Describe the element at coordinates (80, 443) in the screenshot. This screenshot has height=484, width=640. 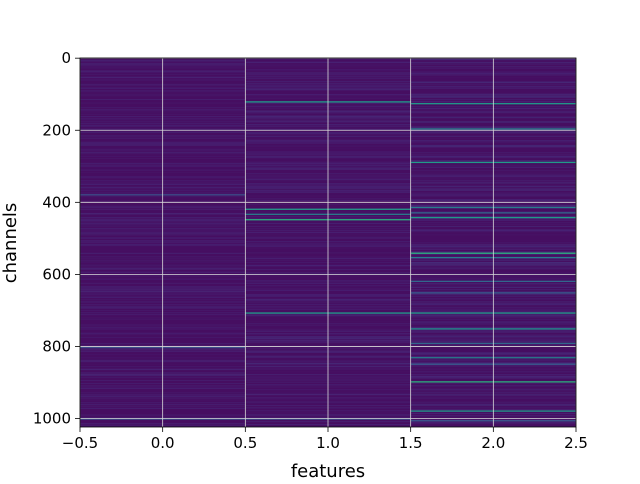
I see `x-tick-label: −0.5` at that location.